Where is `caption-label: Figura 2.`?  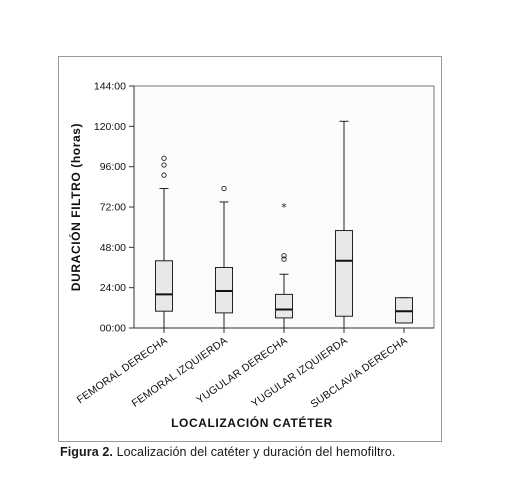
caption-label: Figura 2. is located at coordinates (86, 452).